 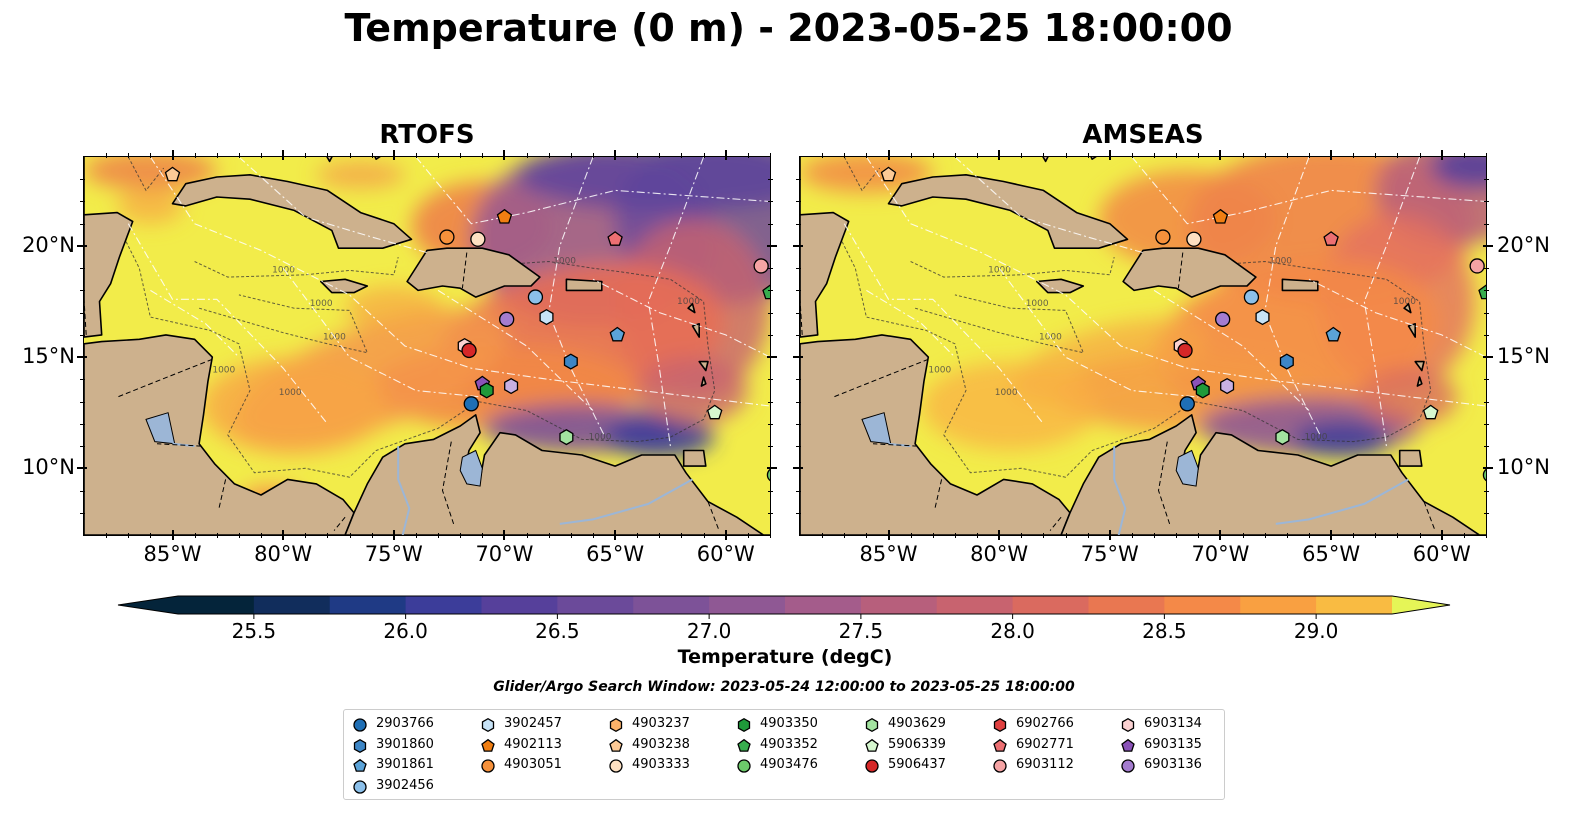 I want to click on legend-label: 4903350, so click(x=789, y=723).